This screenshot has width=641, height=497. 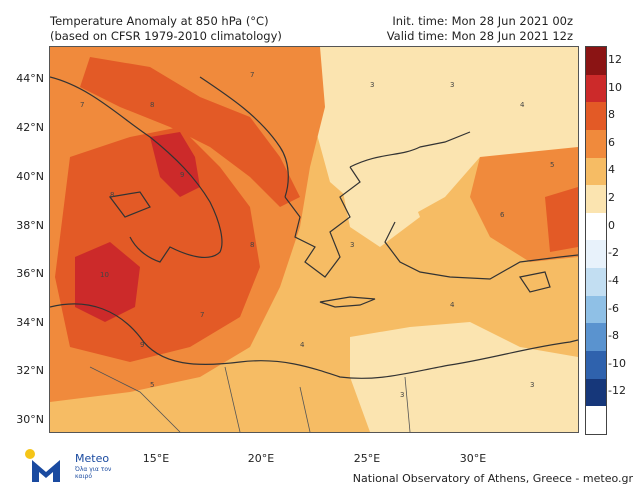 What do you see at coordinates (611, 197) in the screenshot?
I see `colorbar-label: 2` at bounding box center [611, 197].